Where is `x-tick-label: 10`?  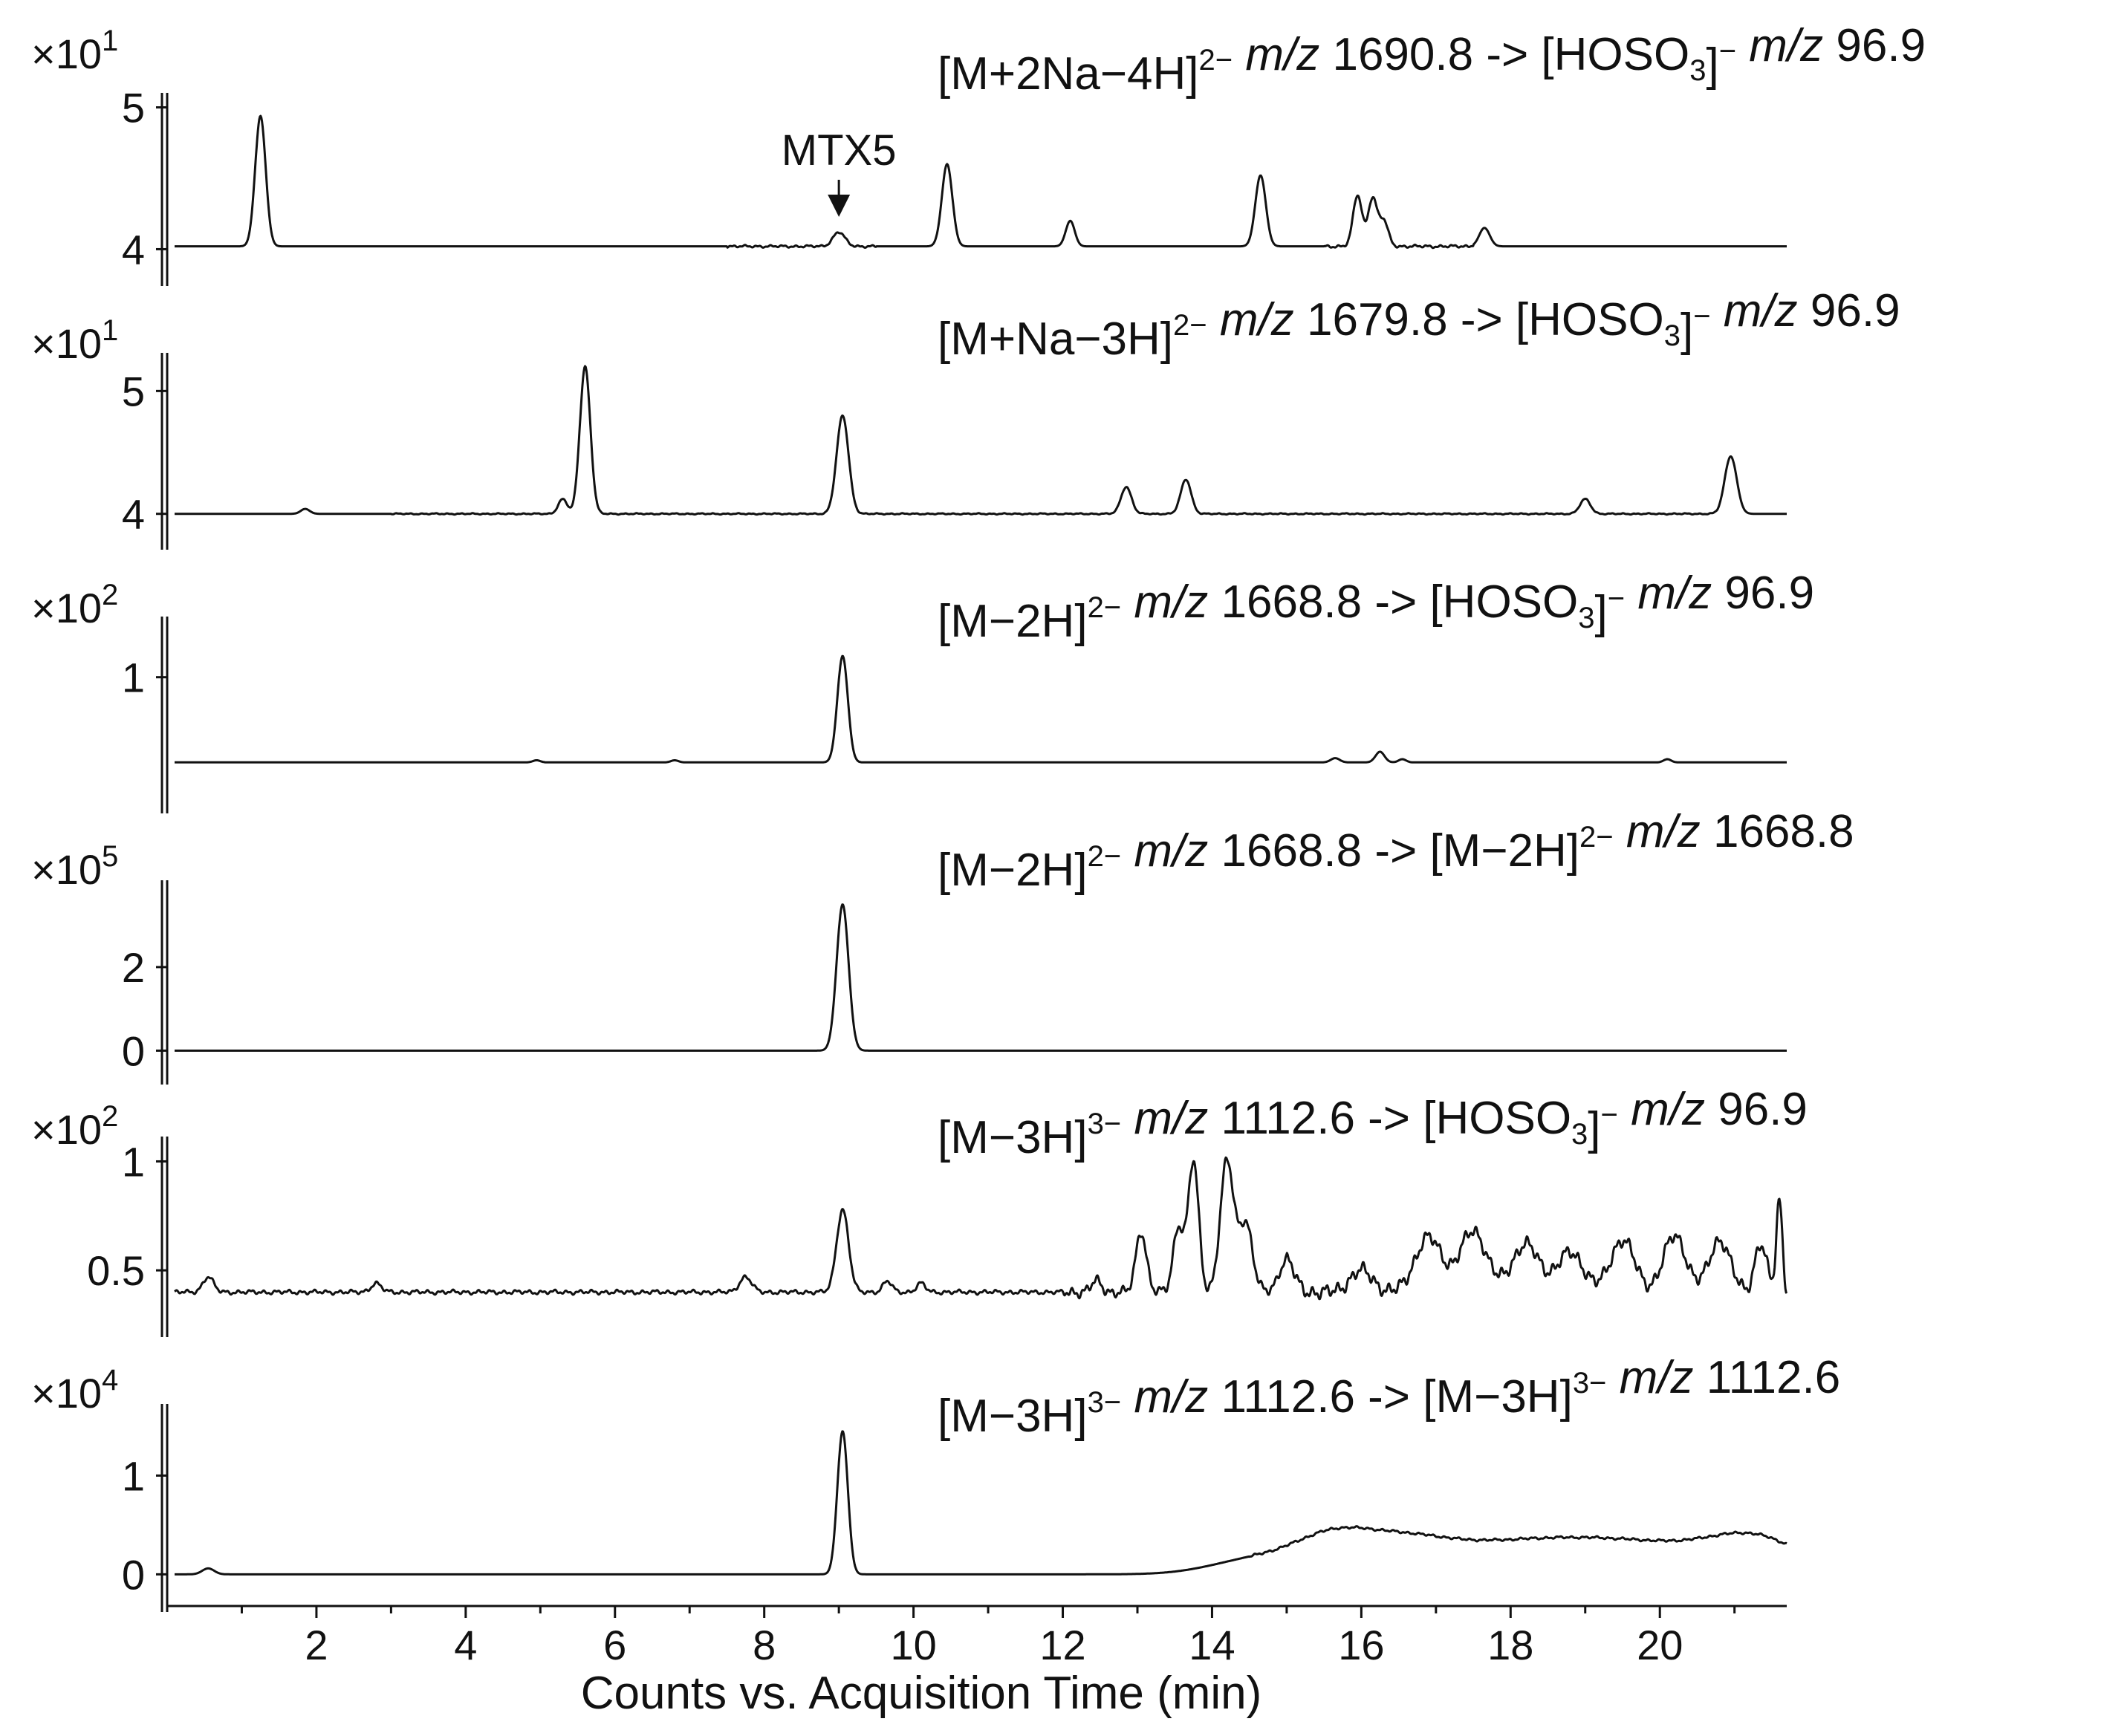
x-tick-label: 10 is located at coordinates (913, 1645).